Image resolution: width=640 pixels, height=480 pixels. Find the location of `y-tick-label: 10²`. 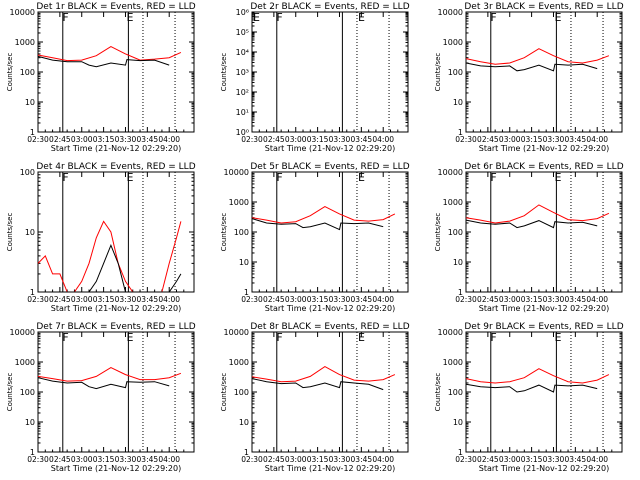

y-tick-label: 10² is located at coordinates (242, 92).